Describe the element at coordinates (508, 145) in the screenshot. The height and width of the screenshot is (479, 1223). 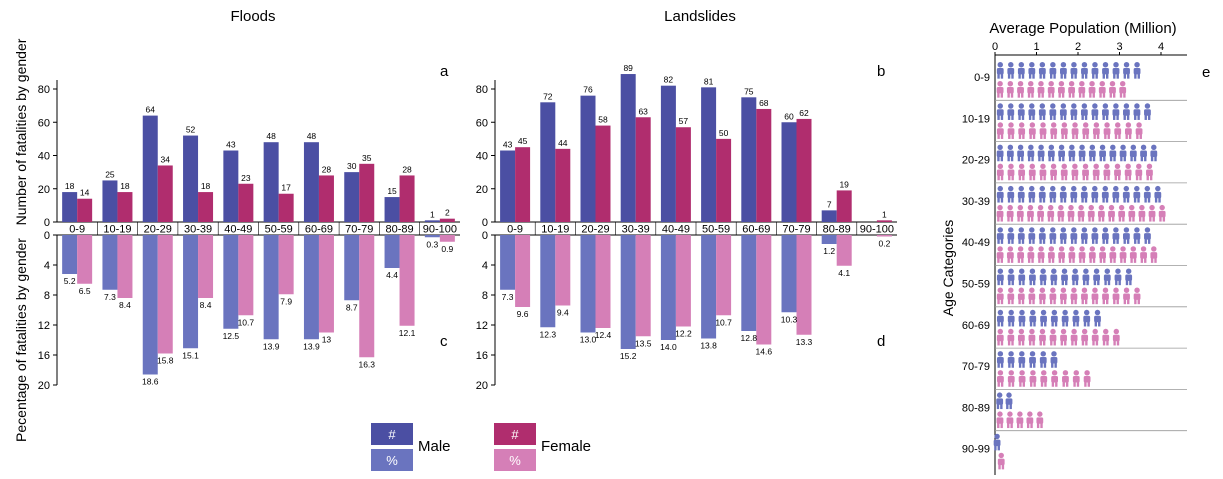
I see `data-label-male-count: 43` at that location.